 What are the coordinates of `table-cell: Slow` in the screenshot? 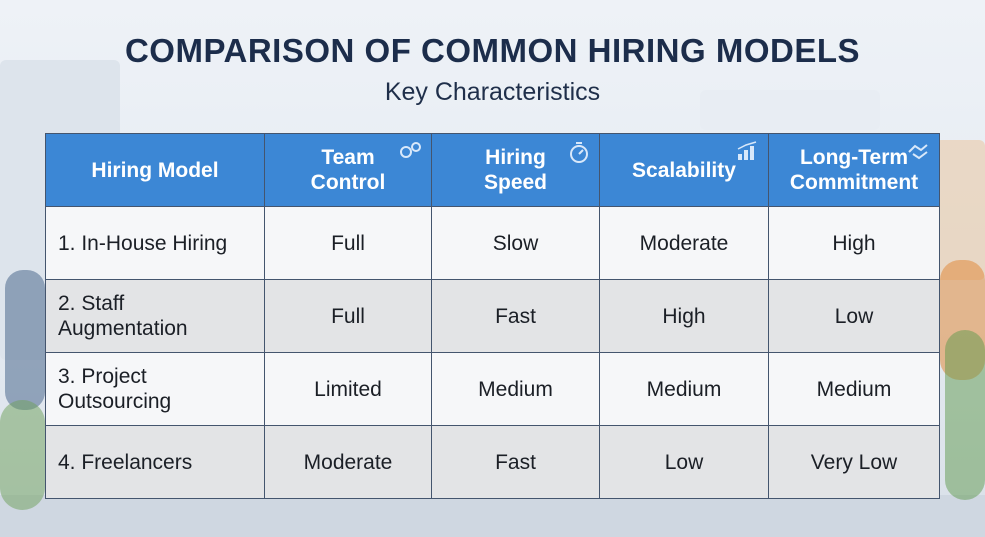 It's located at (515, 243).